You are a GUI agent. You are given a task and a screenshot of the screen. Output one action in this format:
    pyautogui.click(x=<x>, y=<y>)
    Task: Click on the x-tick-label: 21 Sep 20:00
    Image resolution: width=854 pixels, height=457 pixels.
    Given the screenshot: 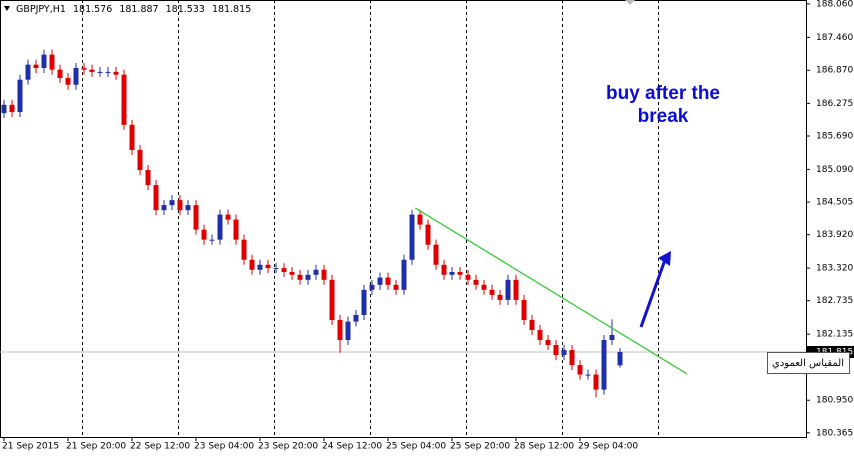 What is the action you would take?
    pyautogui.click(x=96, y=447)
    